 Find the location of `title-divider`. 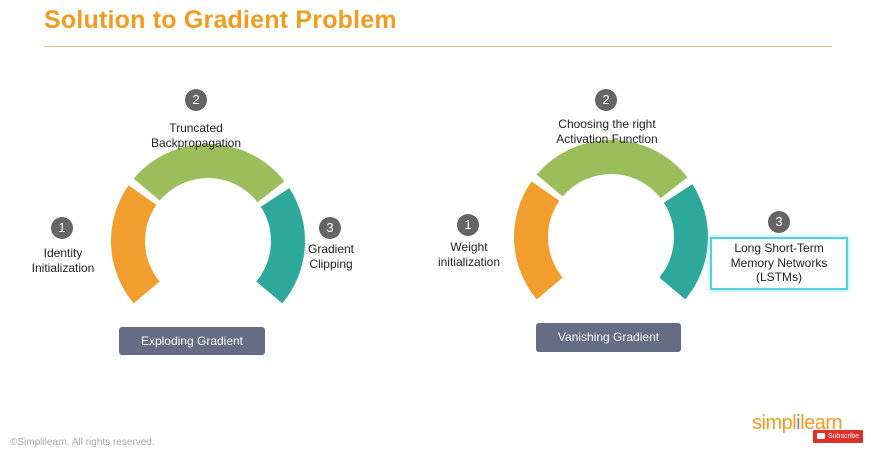

title-divider is located at coordinates (438, 46).